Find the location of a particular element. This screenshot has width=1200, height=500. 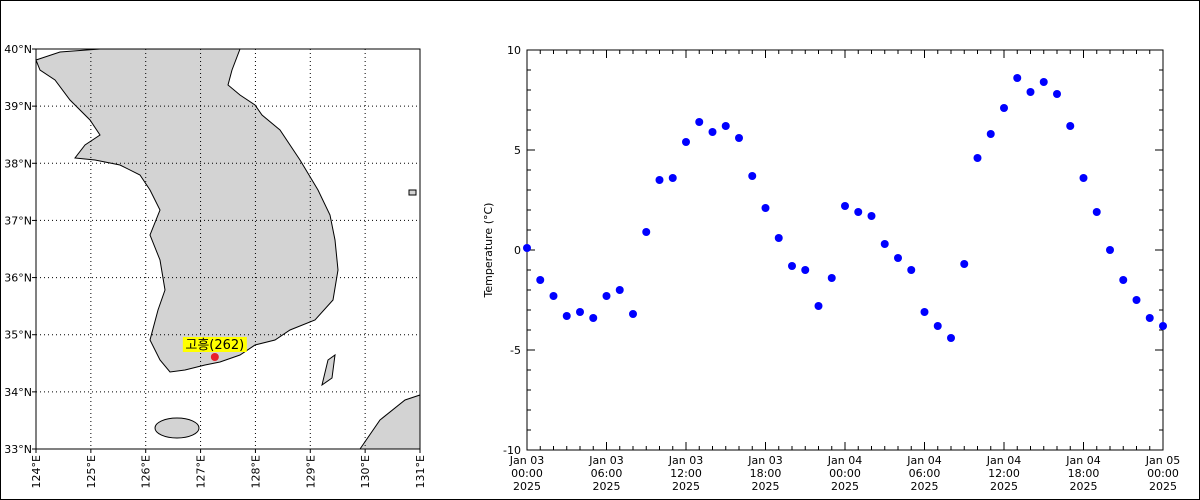

map-lon-label: 124°E is located at coordinates (36, 471).